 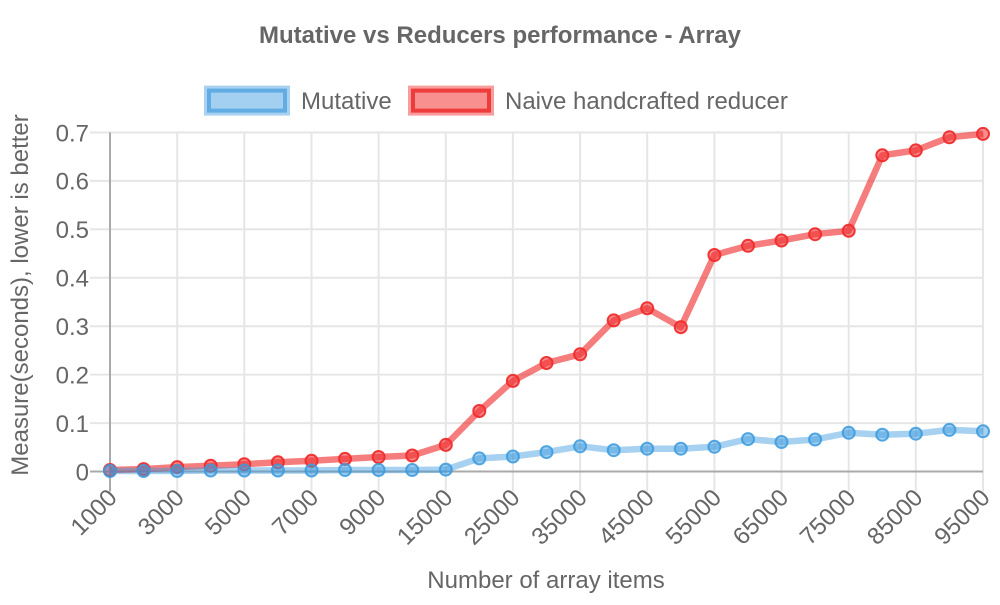 I want to click on svg-text: 0.2, so click(x=72, y=375).